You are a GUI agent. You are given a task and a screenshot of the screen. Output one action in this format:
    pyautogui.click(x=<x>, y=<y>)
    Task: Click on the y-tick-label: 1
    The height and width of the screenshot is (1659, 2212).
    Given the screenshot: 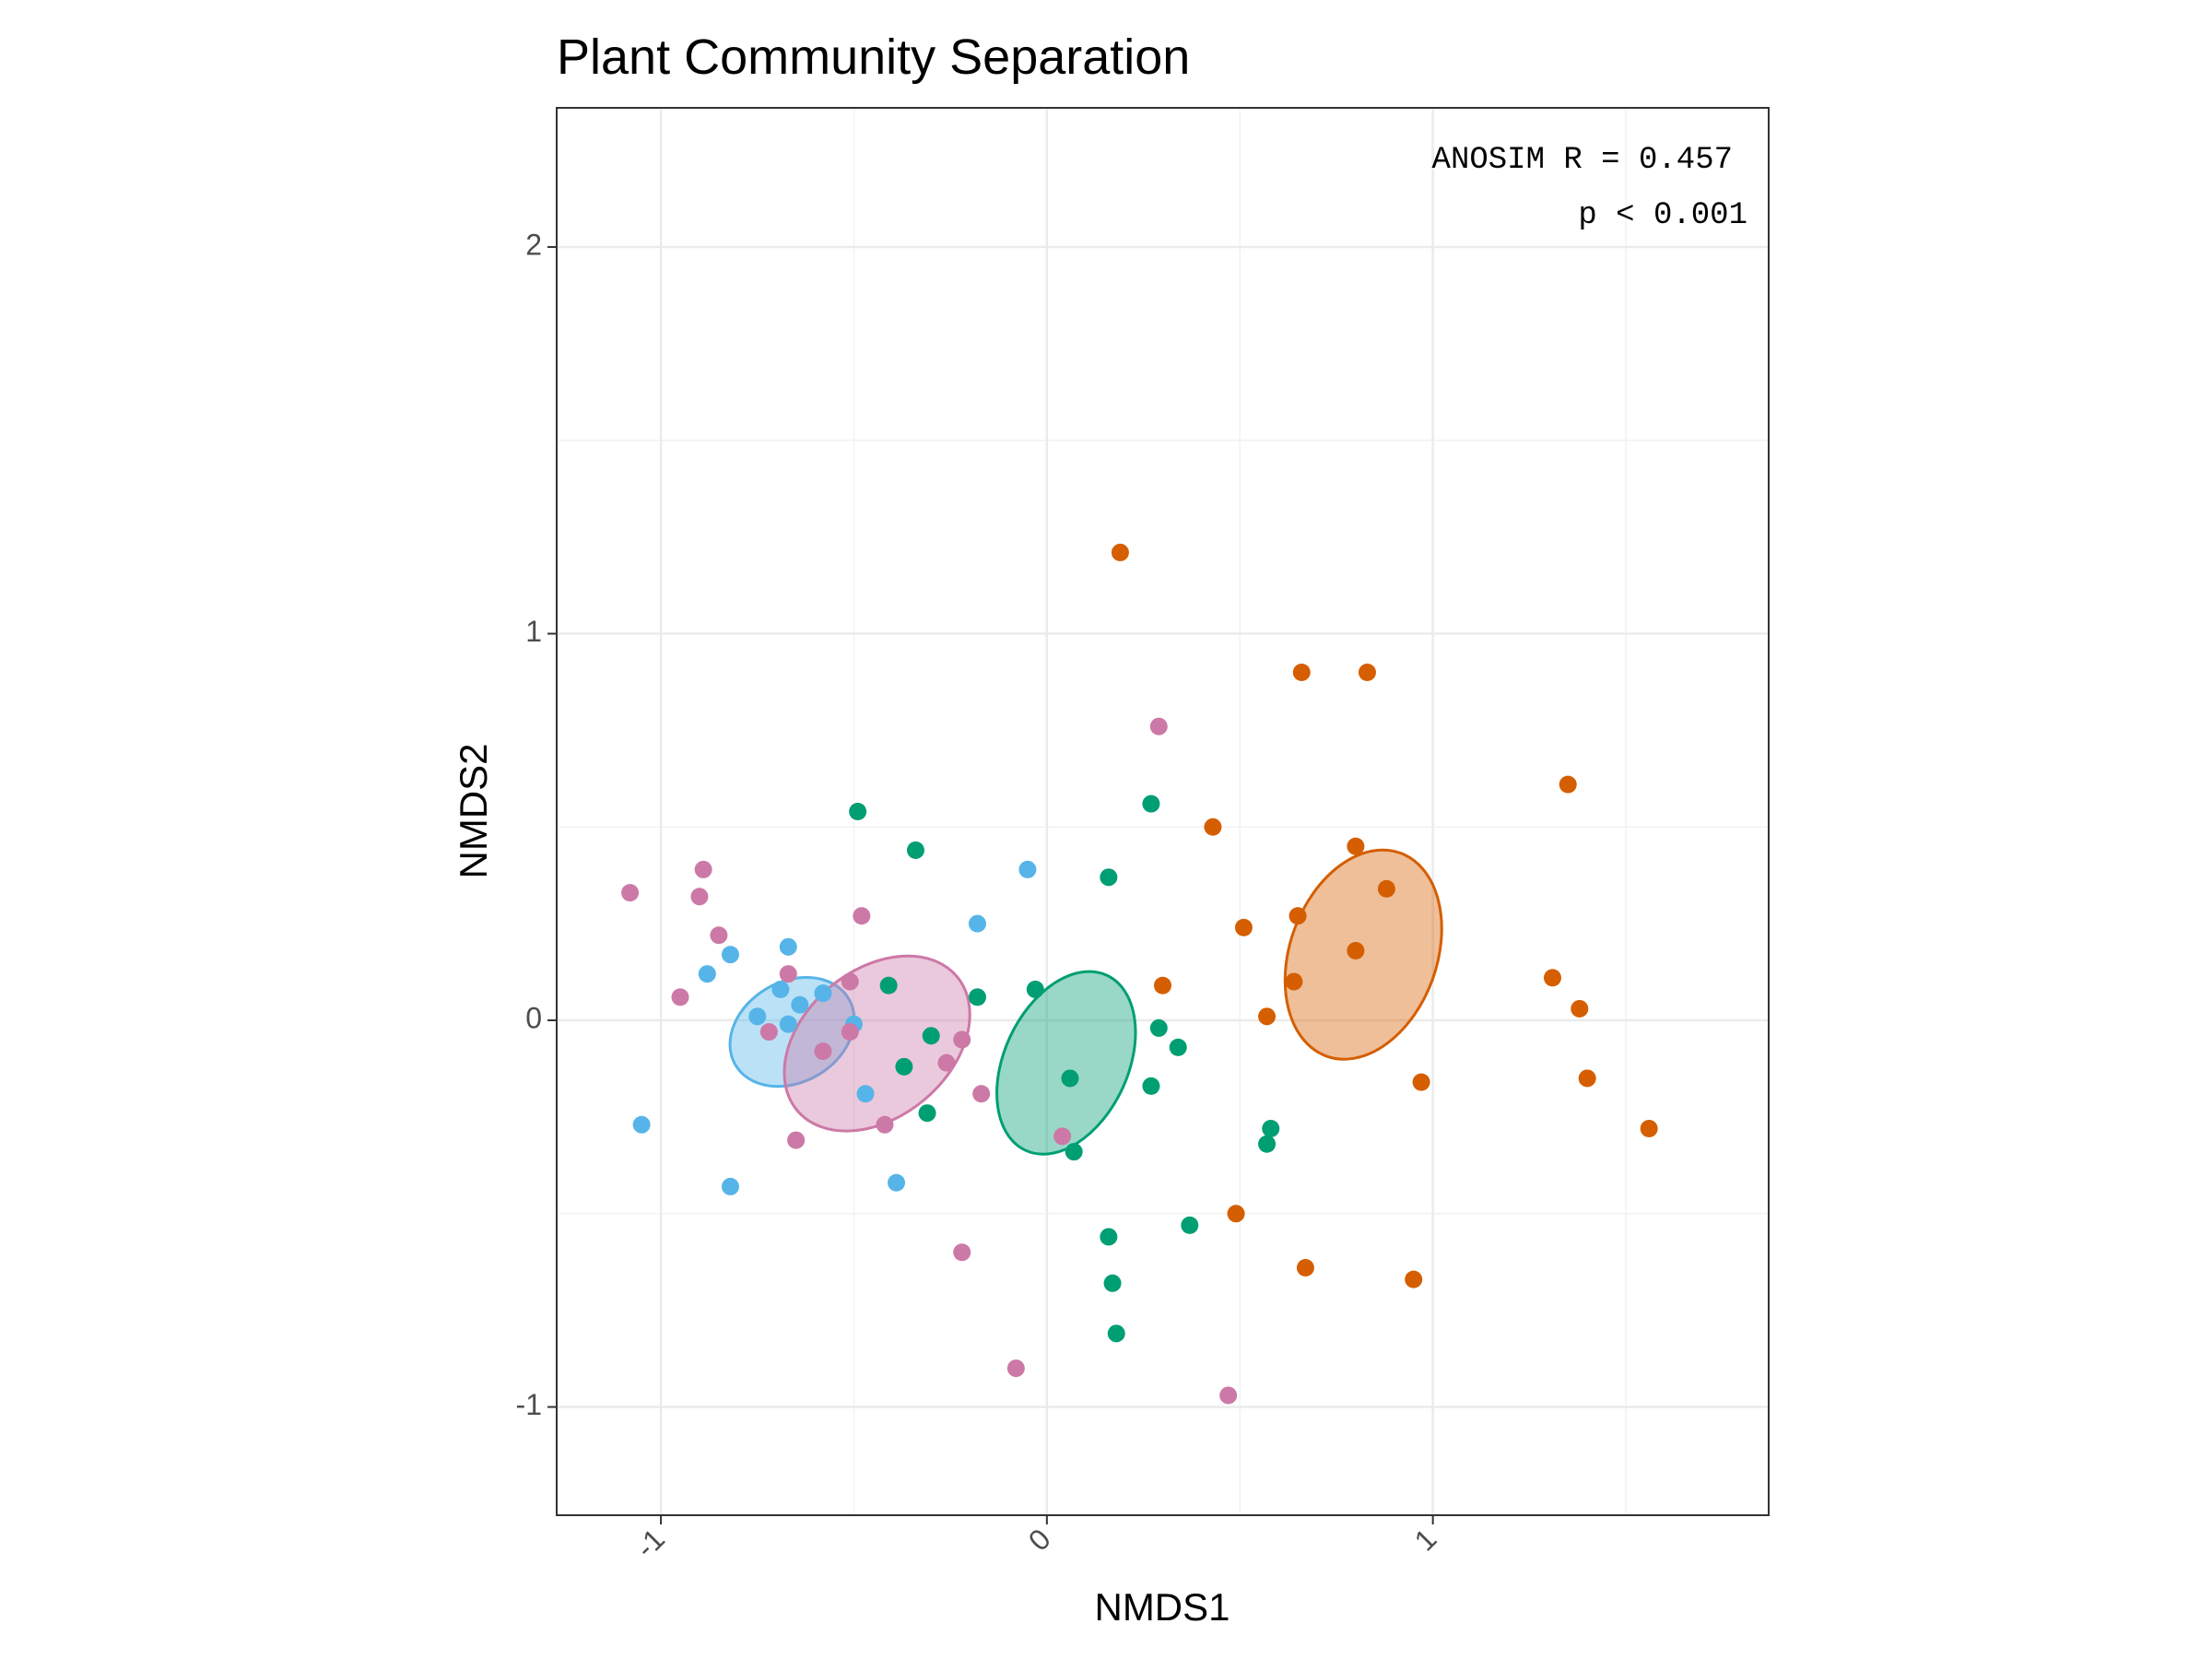 What is the action you would take?
    pyautogui.click(x=533, y=631)
    